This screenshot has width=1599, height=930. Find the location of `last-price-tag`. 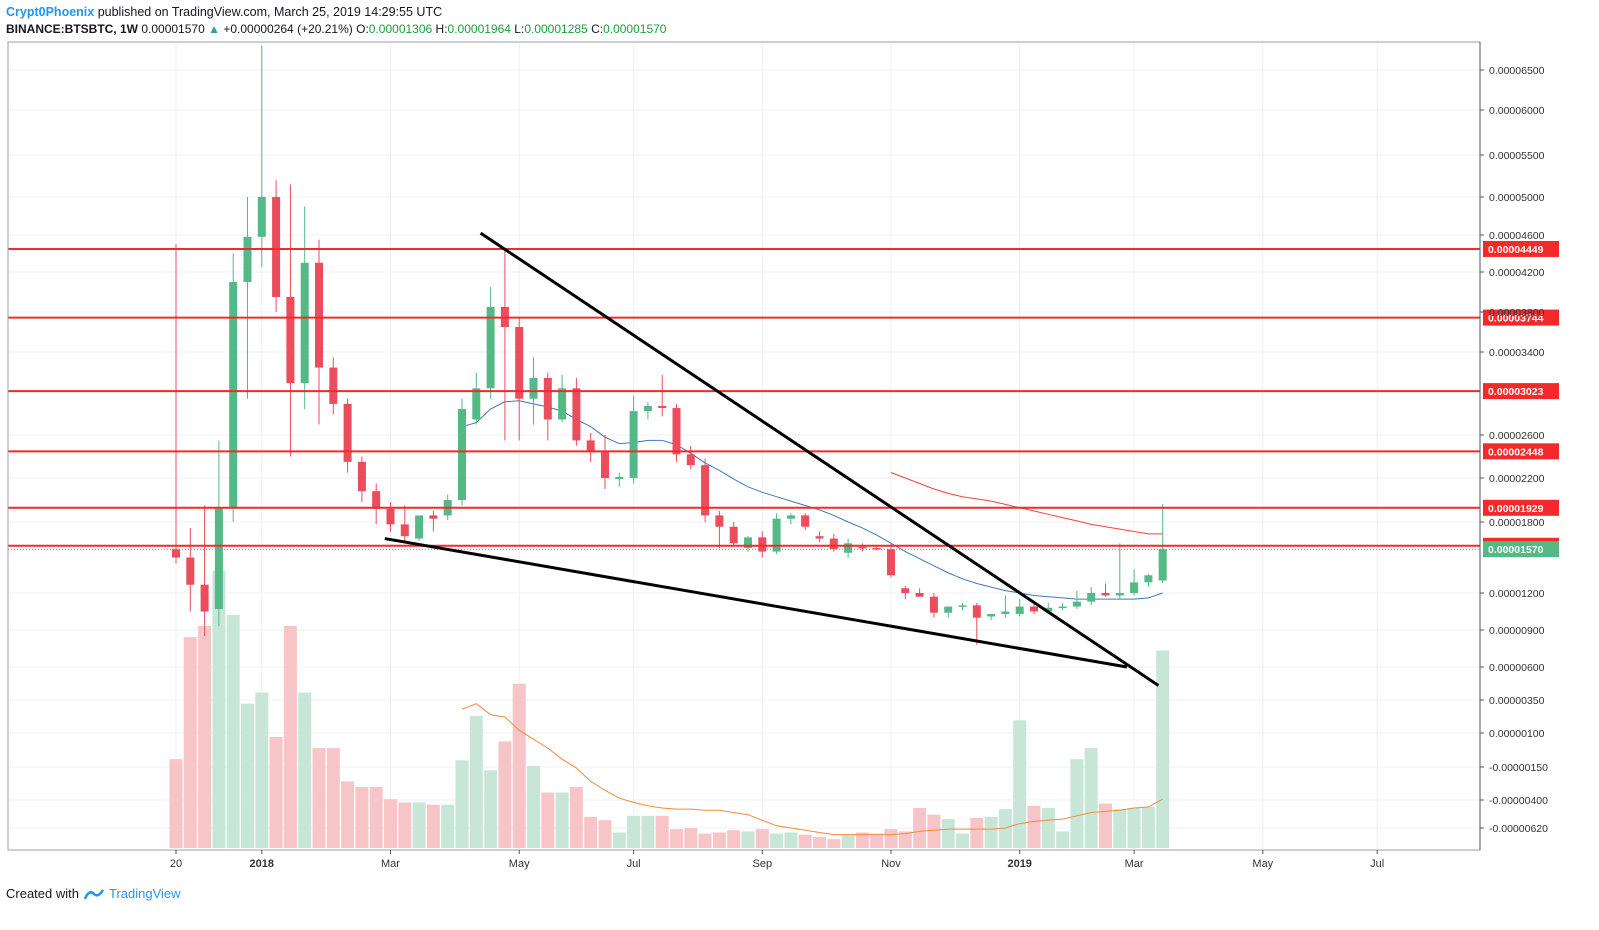

last-price-tag is located at coordinates (1521, 549).